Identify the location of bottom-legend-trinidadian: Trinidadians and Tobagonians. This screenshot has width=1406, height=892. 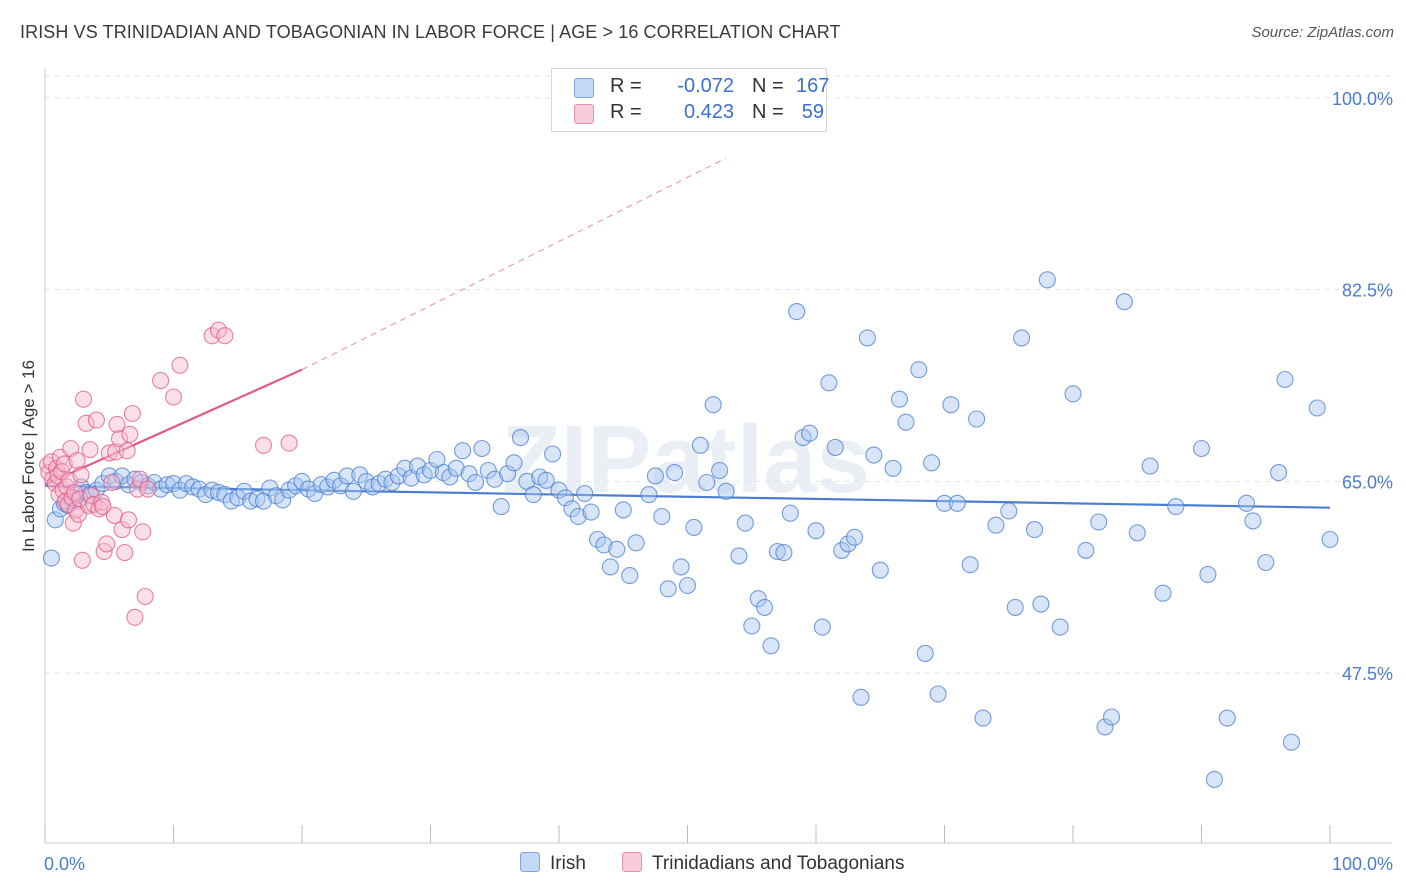
(763, 863).